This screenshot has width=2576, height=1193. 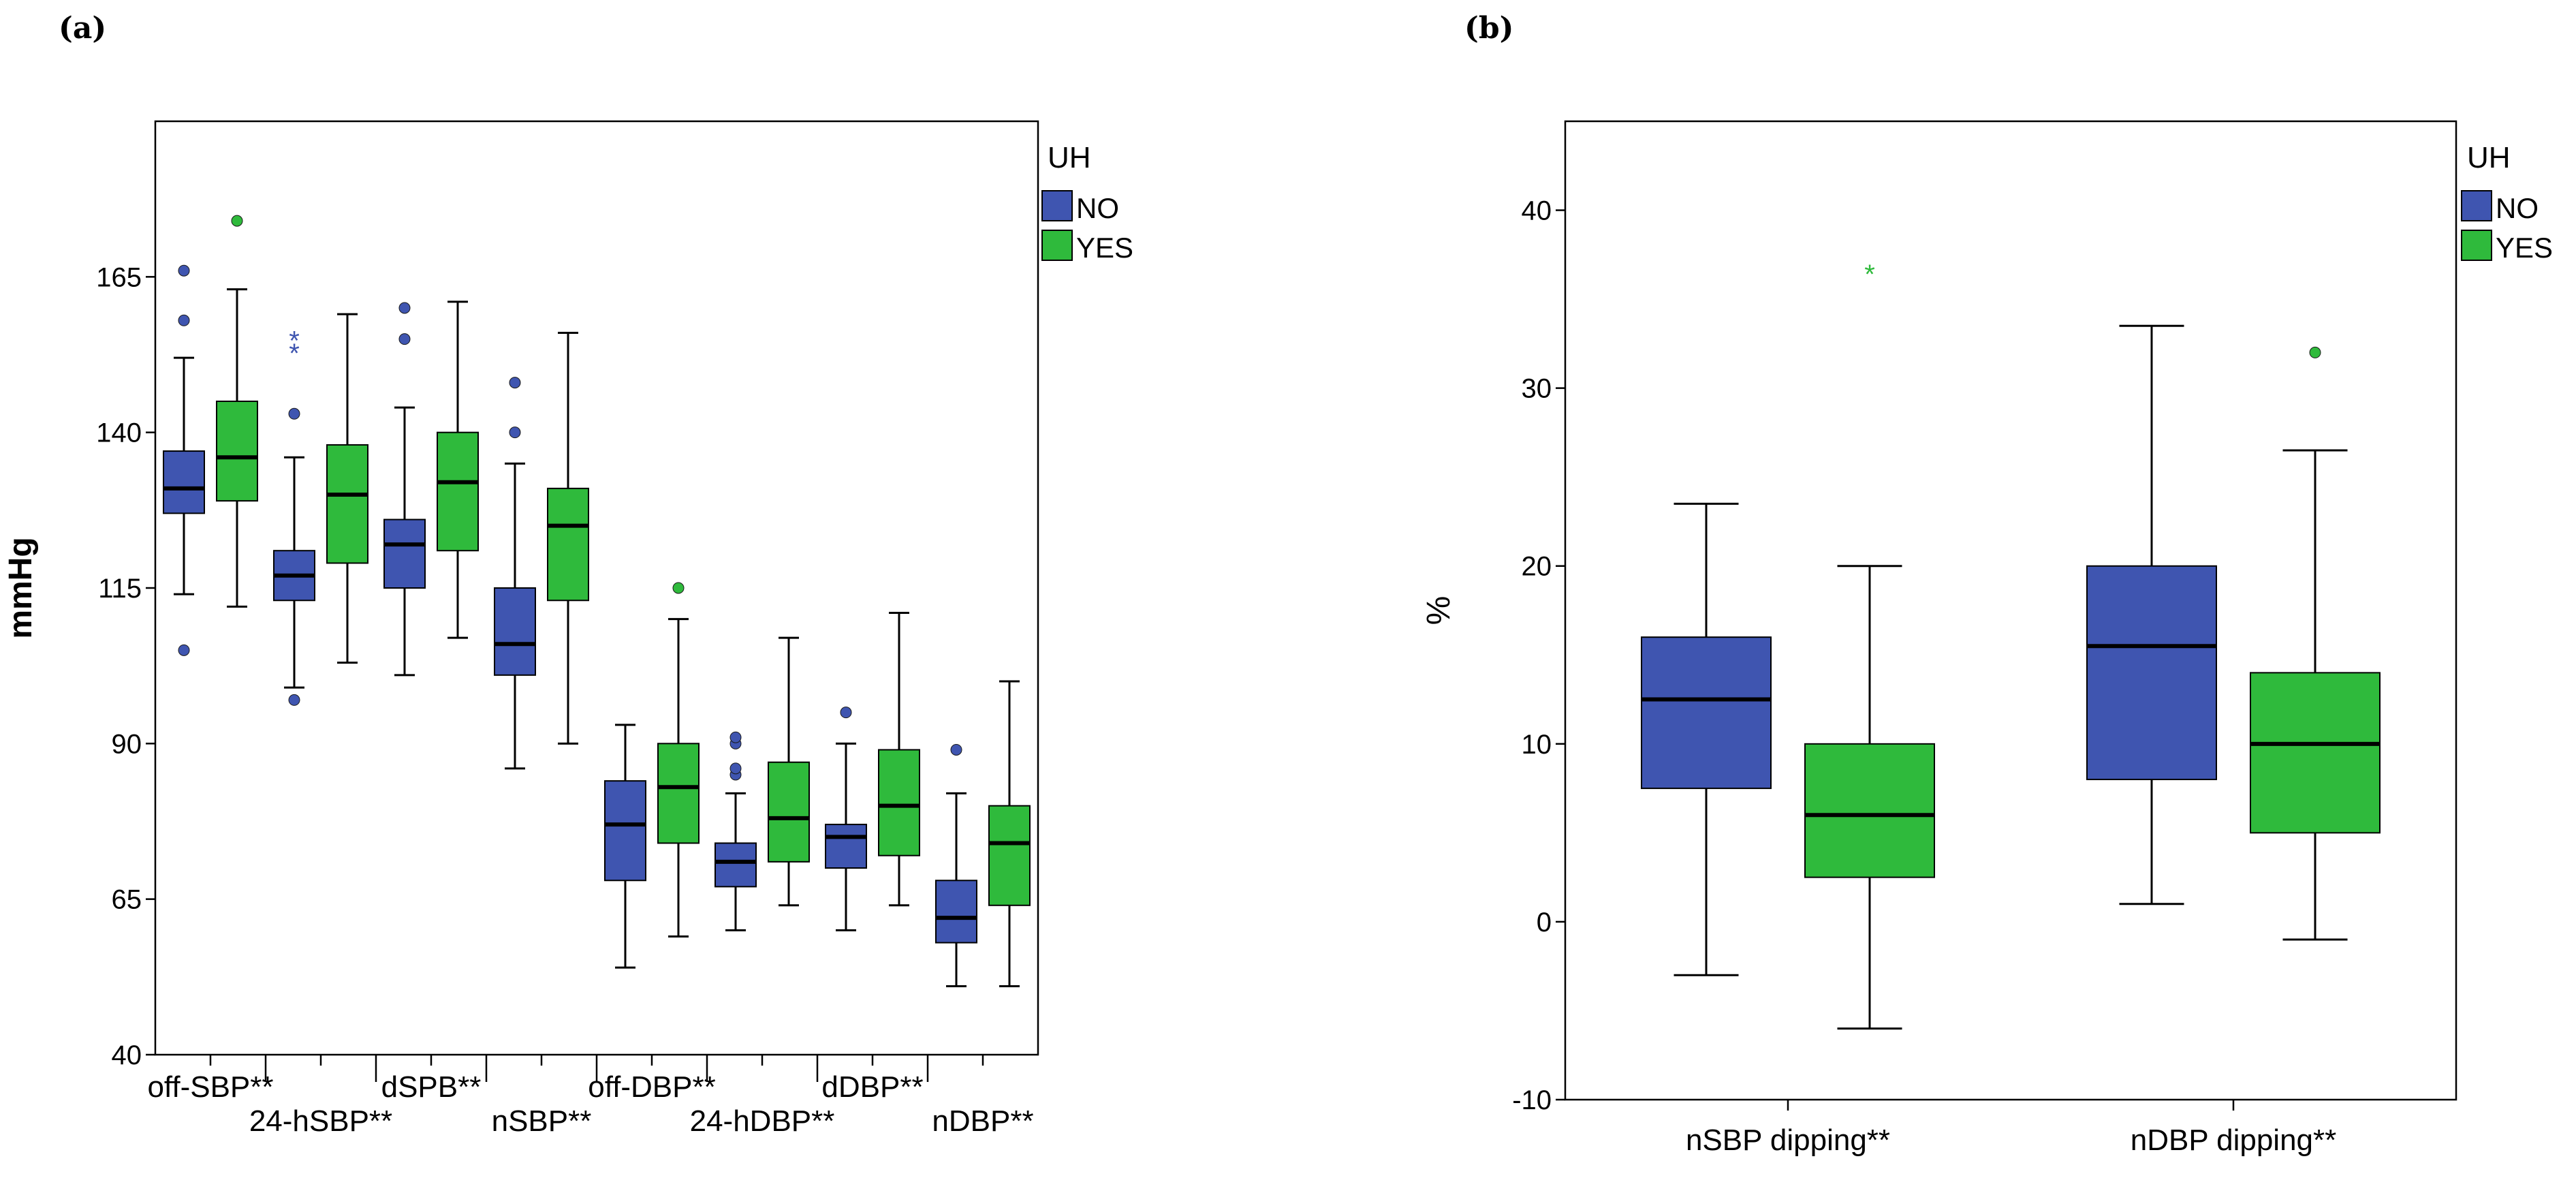 I want to click on legend-swatch-yes-b, so click(x=2476, y=245).